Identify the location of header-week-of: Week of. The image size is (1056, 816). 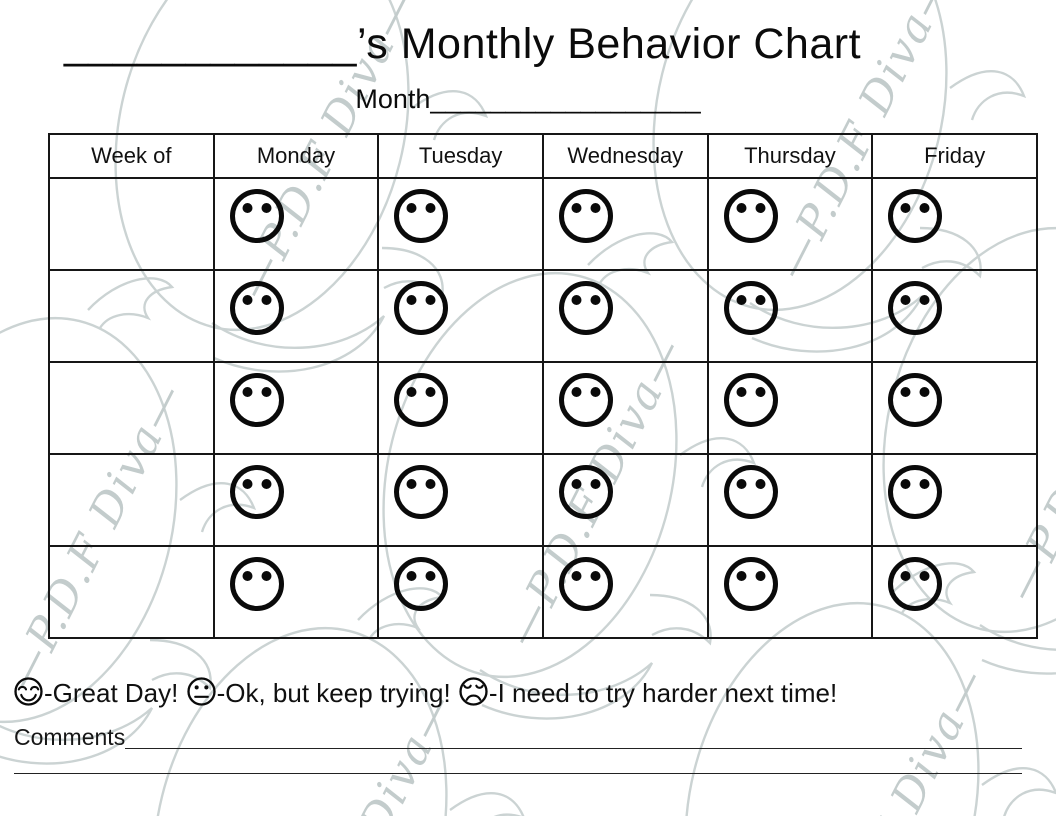
(131, 156).